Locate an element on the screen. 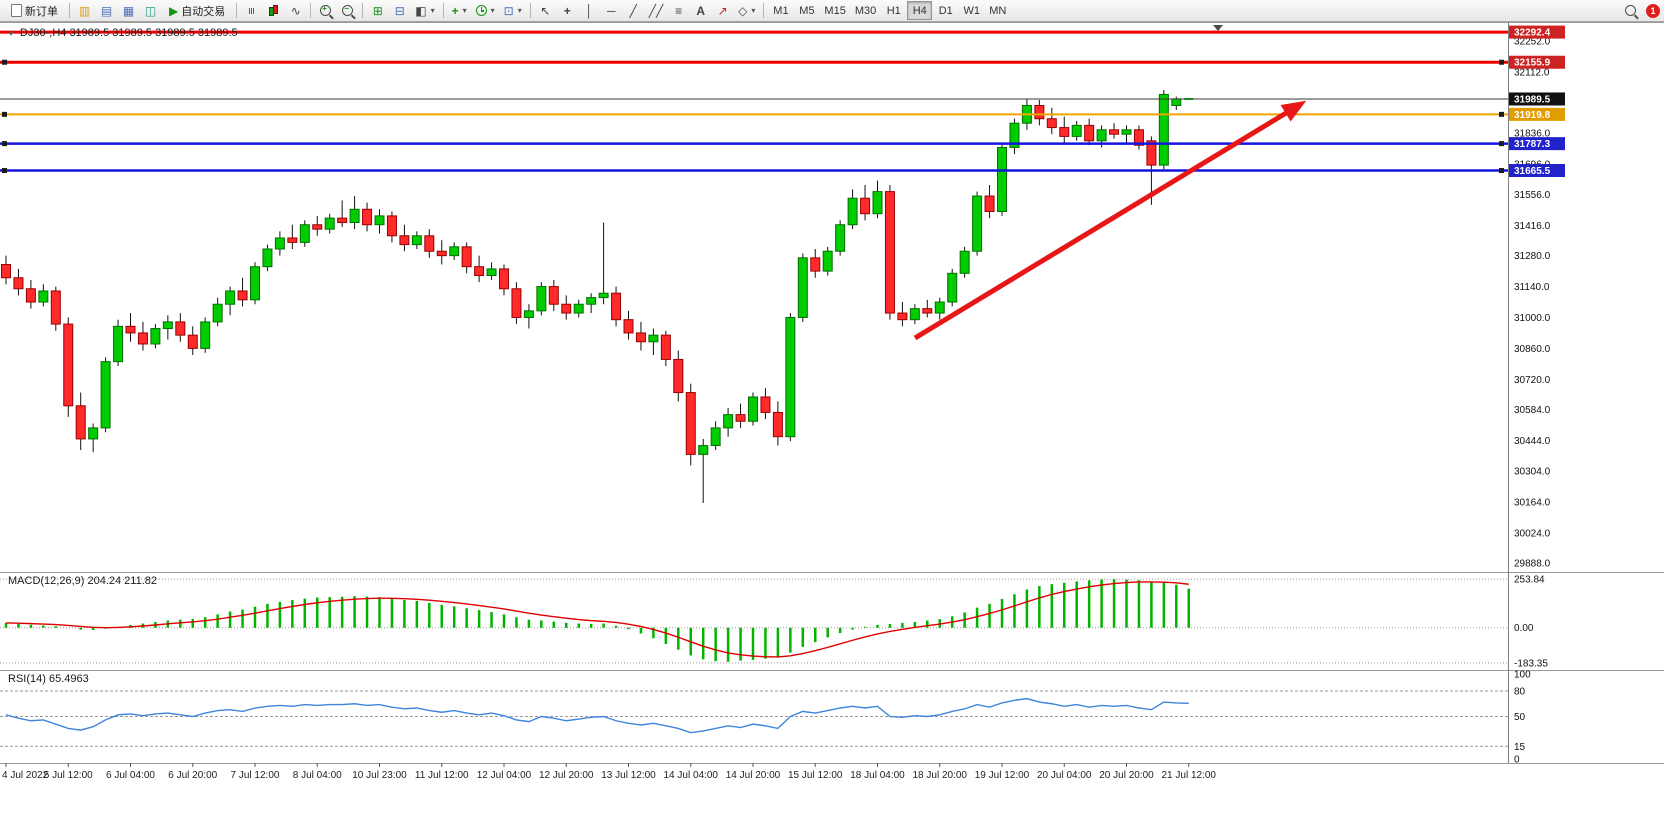 Image resolution: width=1664 pixels, height=833 pixels. timeframe-button-MN: MN is located at coordinates (997, 10).